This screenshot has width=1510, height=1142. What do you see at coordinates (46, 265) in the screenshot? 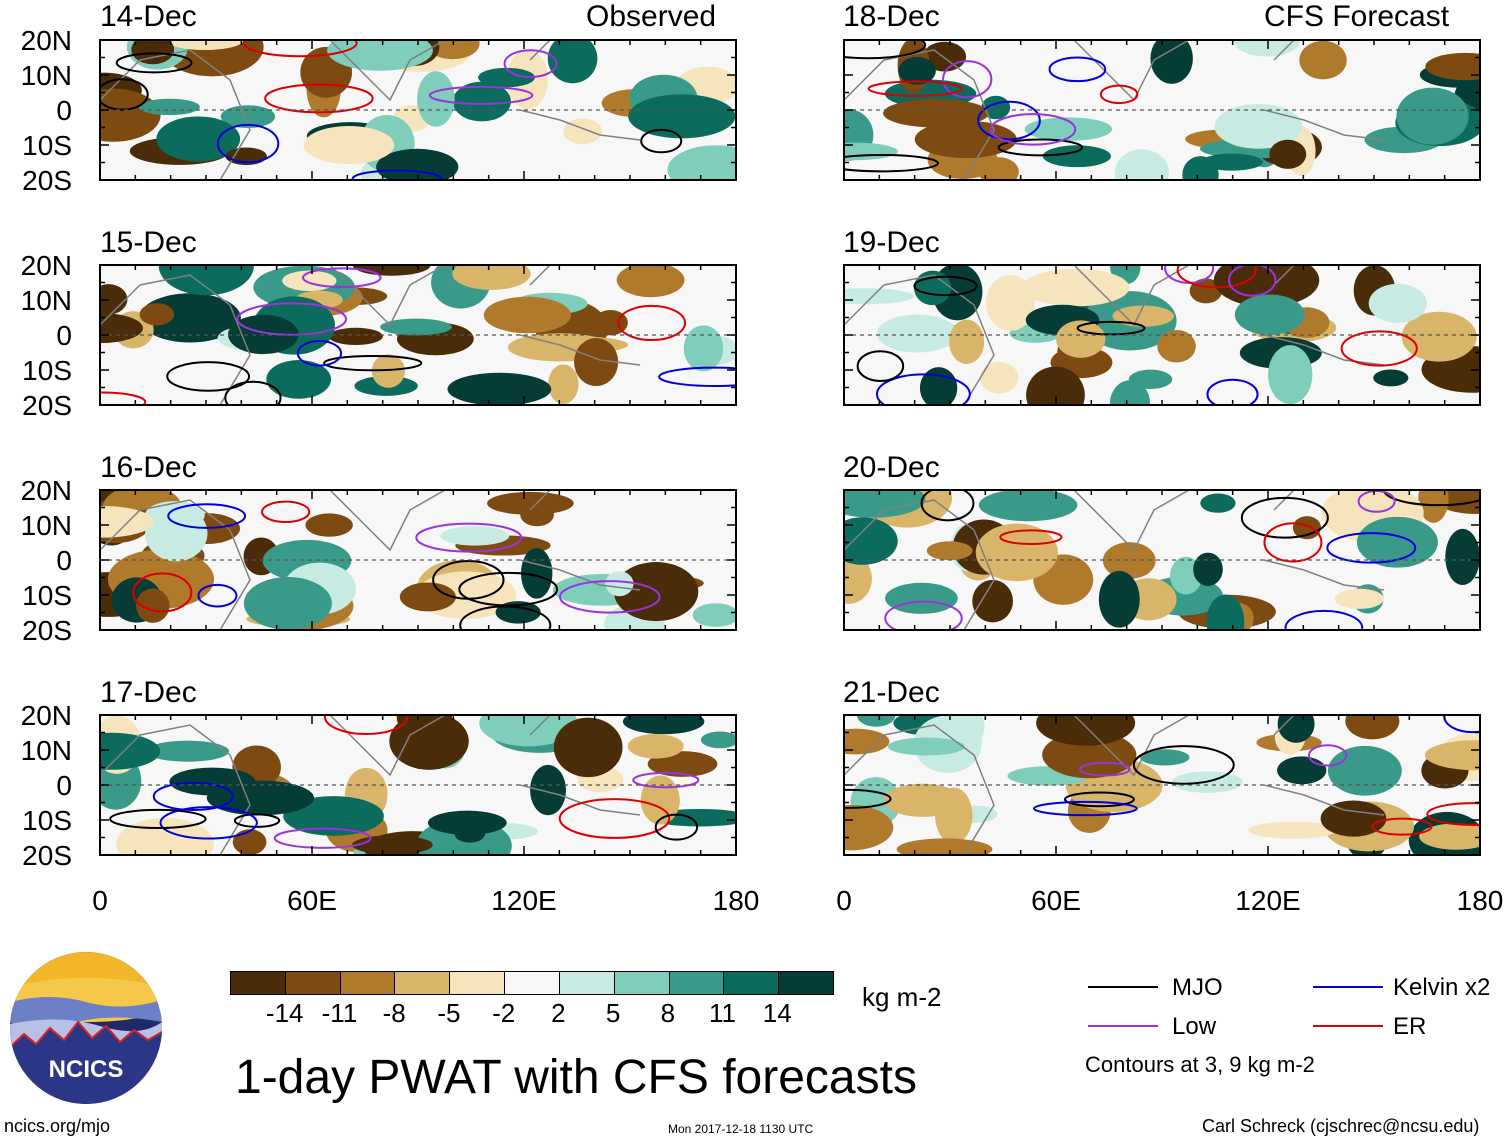
I see `lat-tick-label: 20N` at bounding box center [46, 265].